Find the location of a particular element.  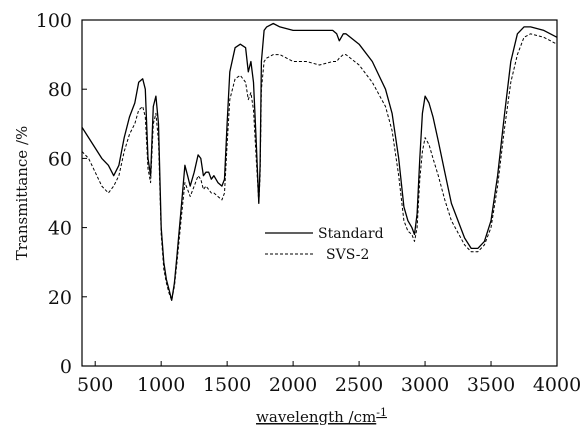

x-tick-label: 4000 is located at coordinates (557, 385).